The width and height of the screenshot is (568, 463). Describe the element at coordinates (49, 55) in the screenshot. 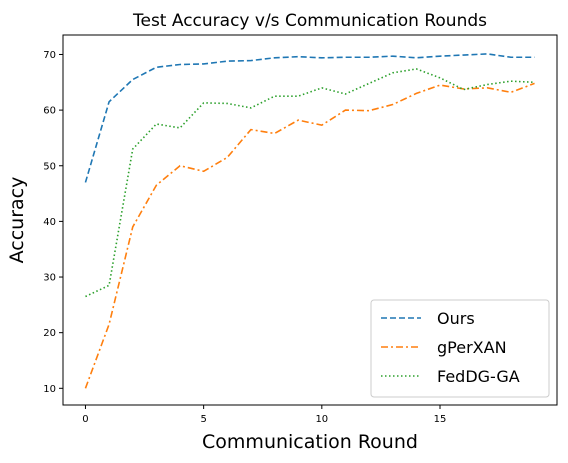

I see `y-tick-label: 70` at that location.